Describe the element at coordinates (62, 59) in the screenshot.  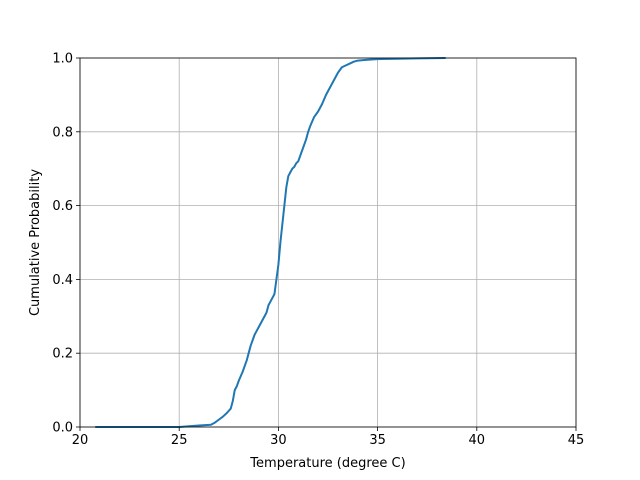
I see `y-tick-label: 1.0` at that location.